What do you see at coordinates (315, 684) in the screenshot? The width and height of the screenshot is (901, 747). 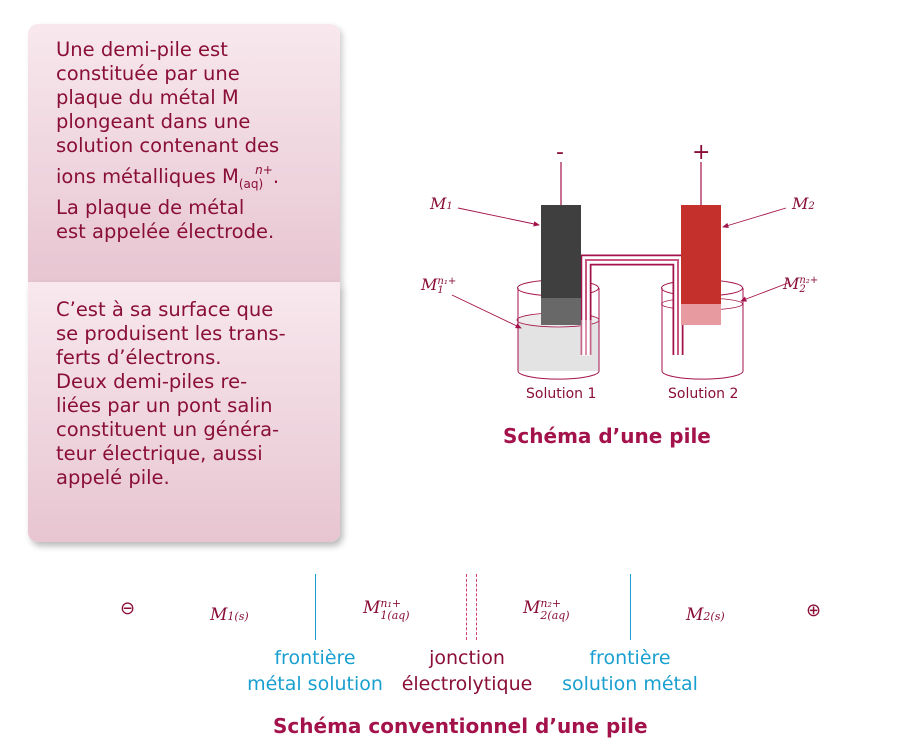 I see `frontier1-line-2: métal solution` at bounding box center [315, 684].